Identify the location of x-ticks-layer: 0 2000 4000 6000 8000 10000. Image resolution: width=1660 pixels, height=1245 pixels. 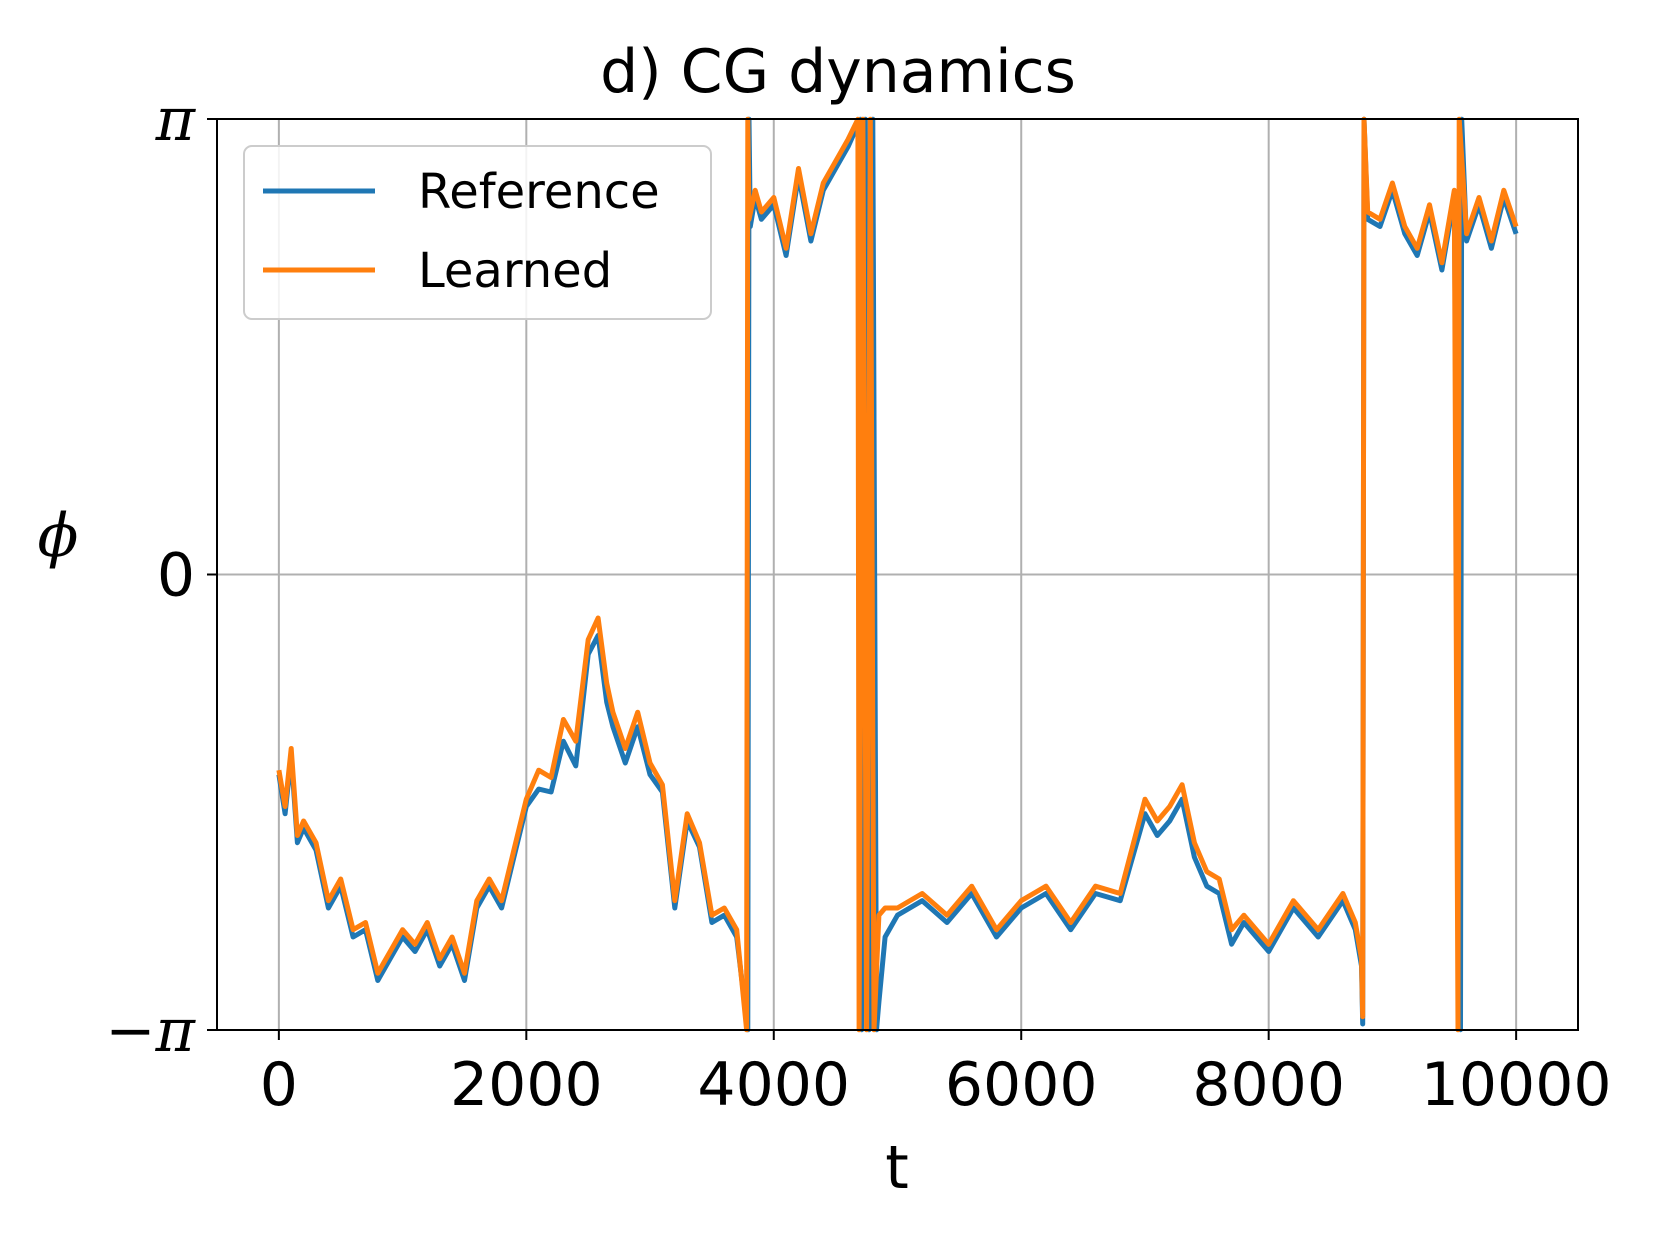
(936, 1075).